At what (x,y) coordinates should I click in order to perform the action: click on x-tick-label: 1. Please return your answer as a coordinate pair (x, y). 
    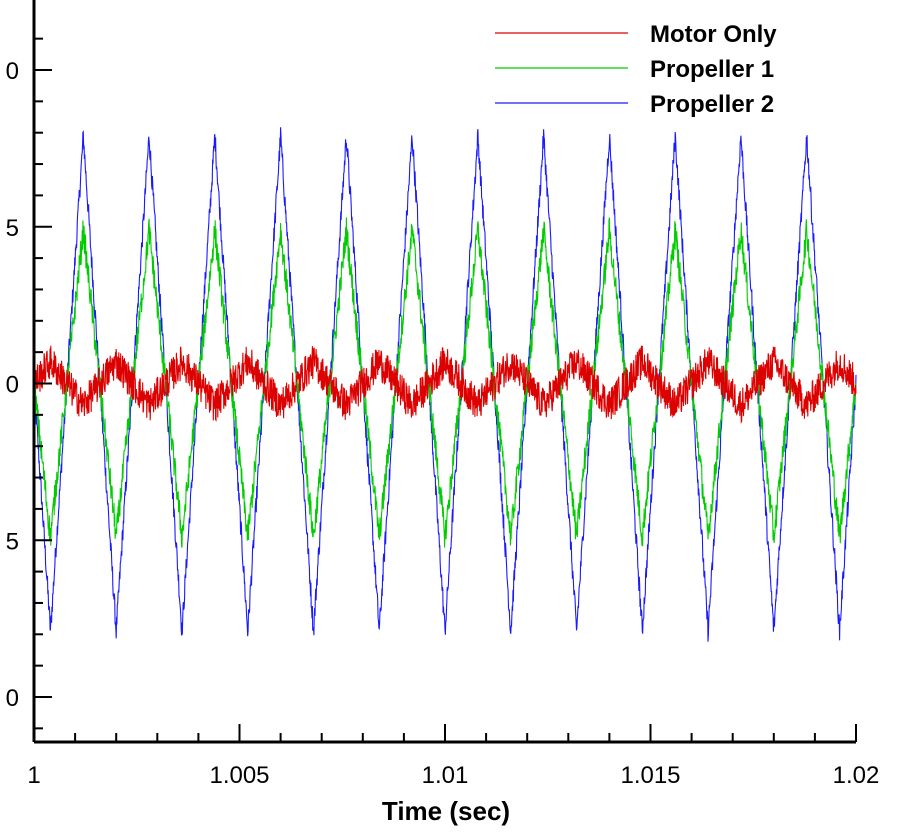
    Looking at the image, I should click on (33, 775).